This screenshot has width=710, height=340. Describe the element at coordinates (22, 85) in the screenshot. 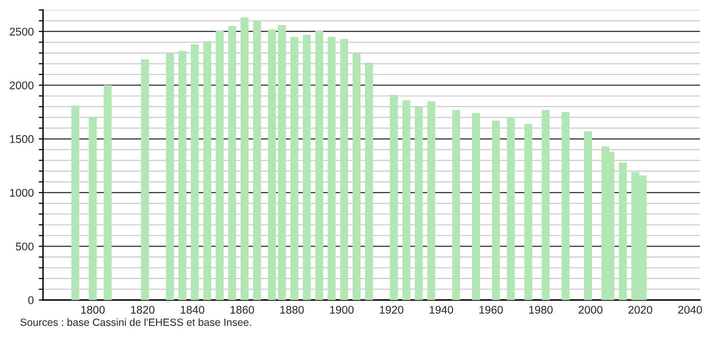

I see `y-tick-label: 2000` at that location.